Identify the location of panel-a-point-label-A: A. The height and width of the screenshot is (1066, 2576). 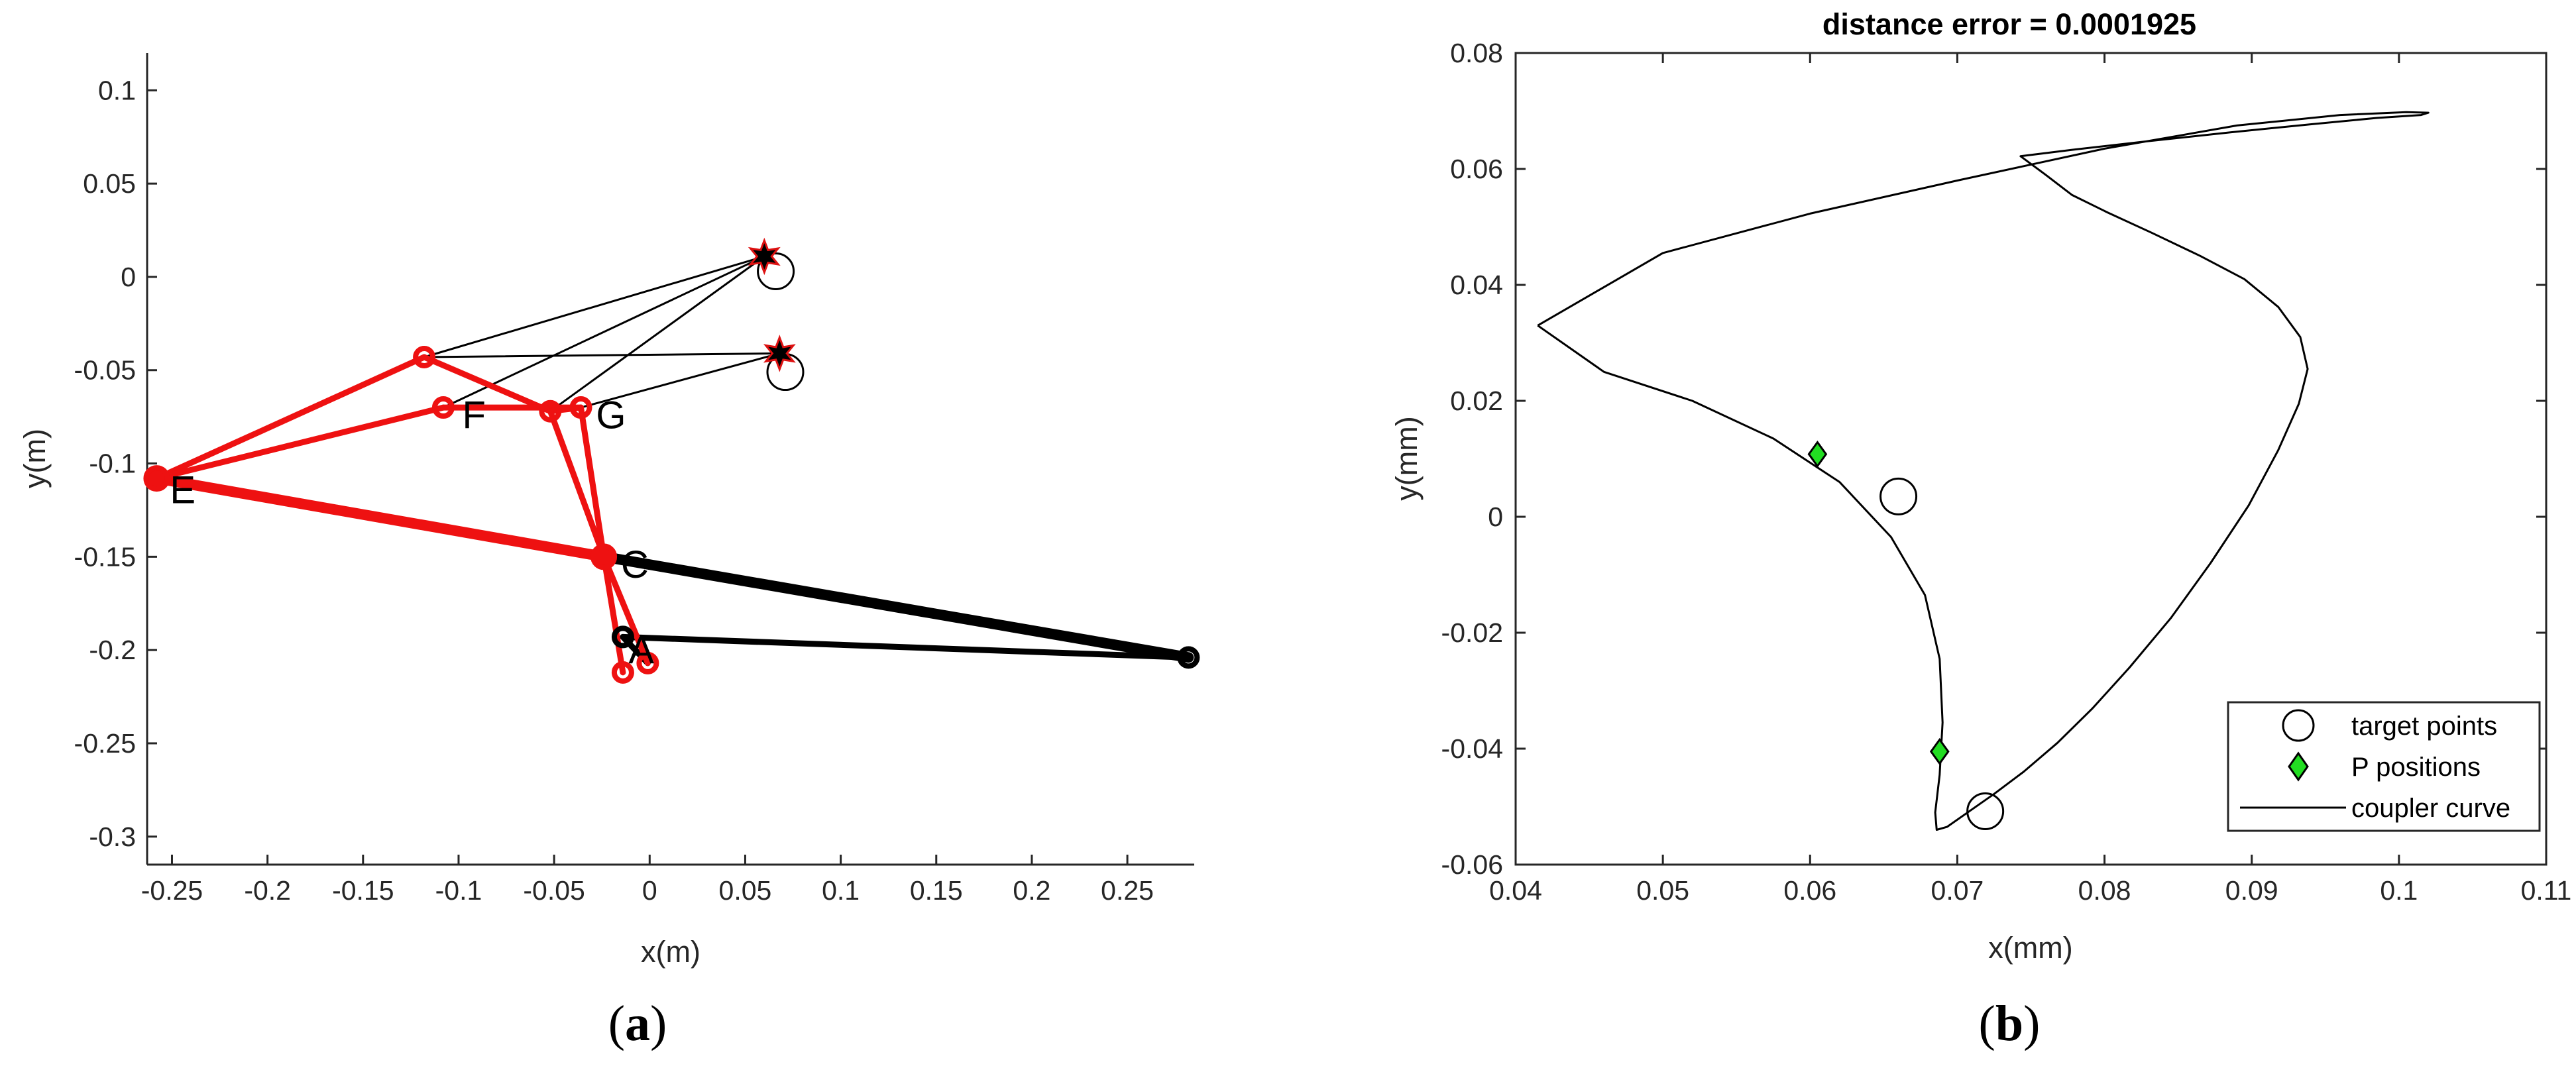
(641, 650).